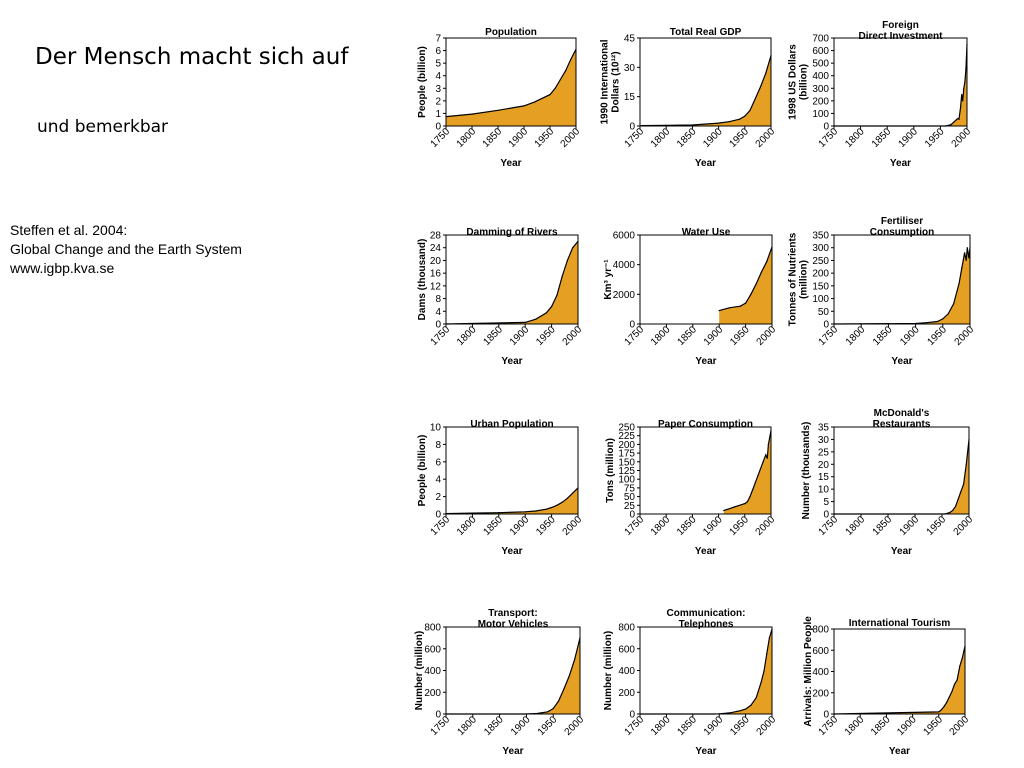 Image resolution: width=1024 pixels, height=768 pixels. I want to click on chart-title: Population, so click(511, 32).